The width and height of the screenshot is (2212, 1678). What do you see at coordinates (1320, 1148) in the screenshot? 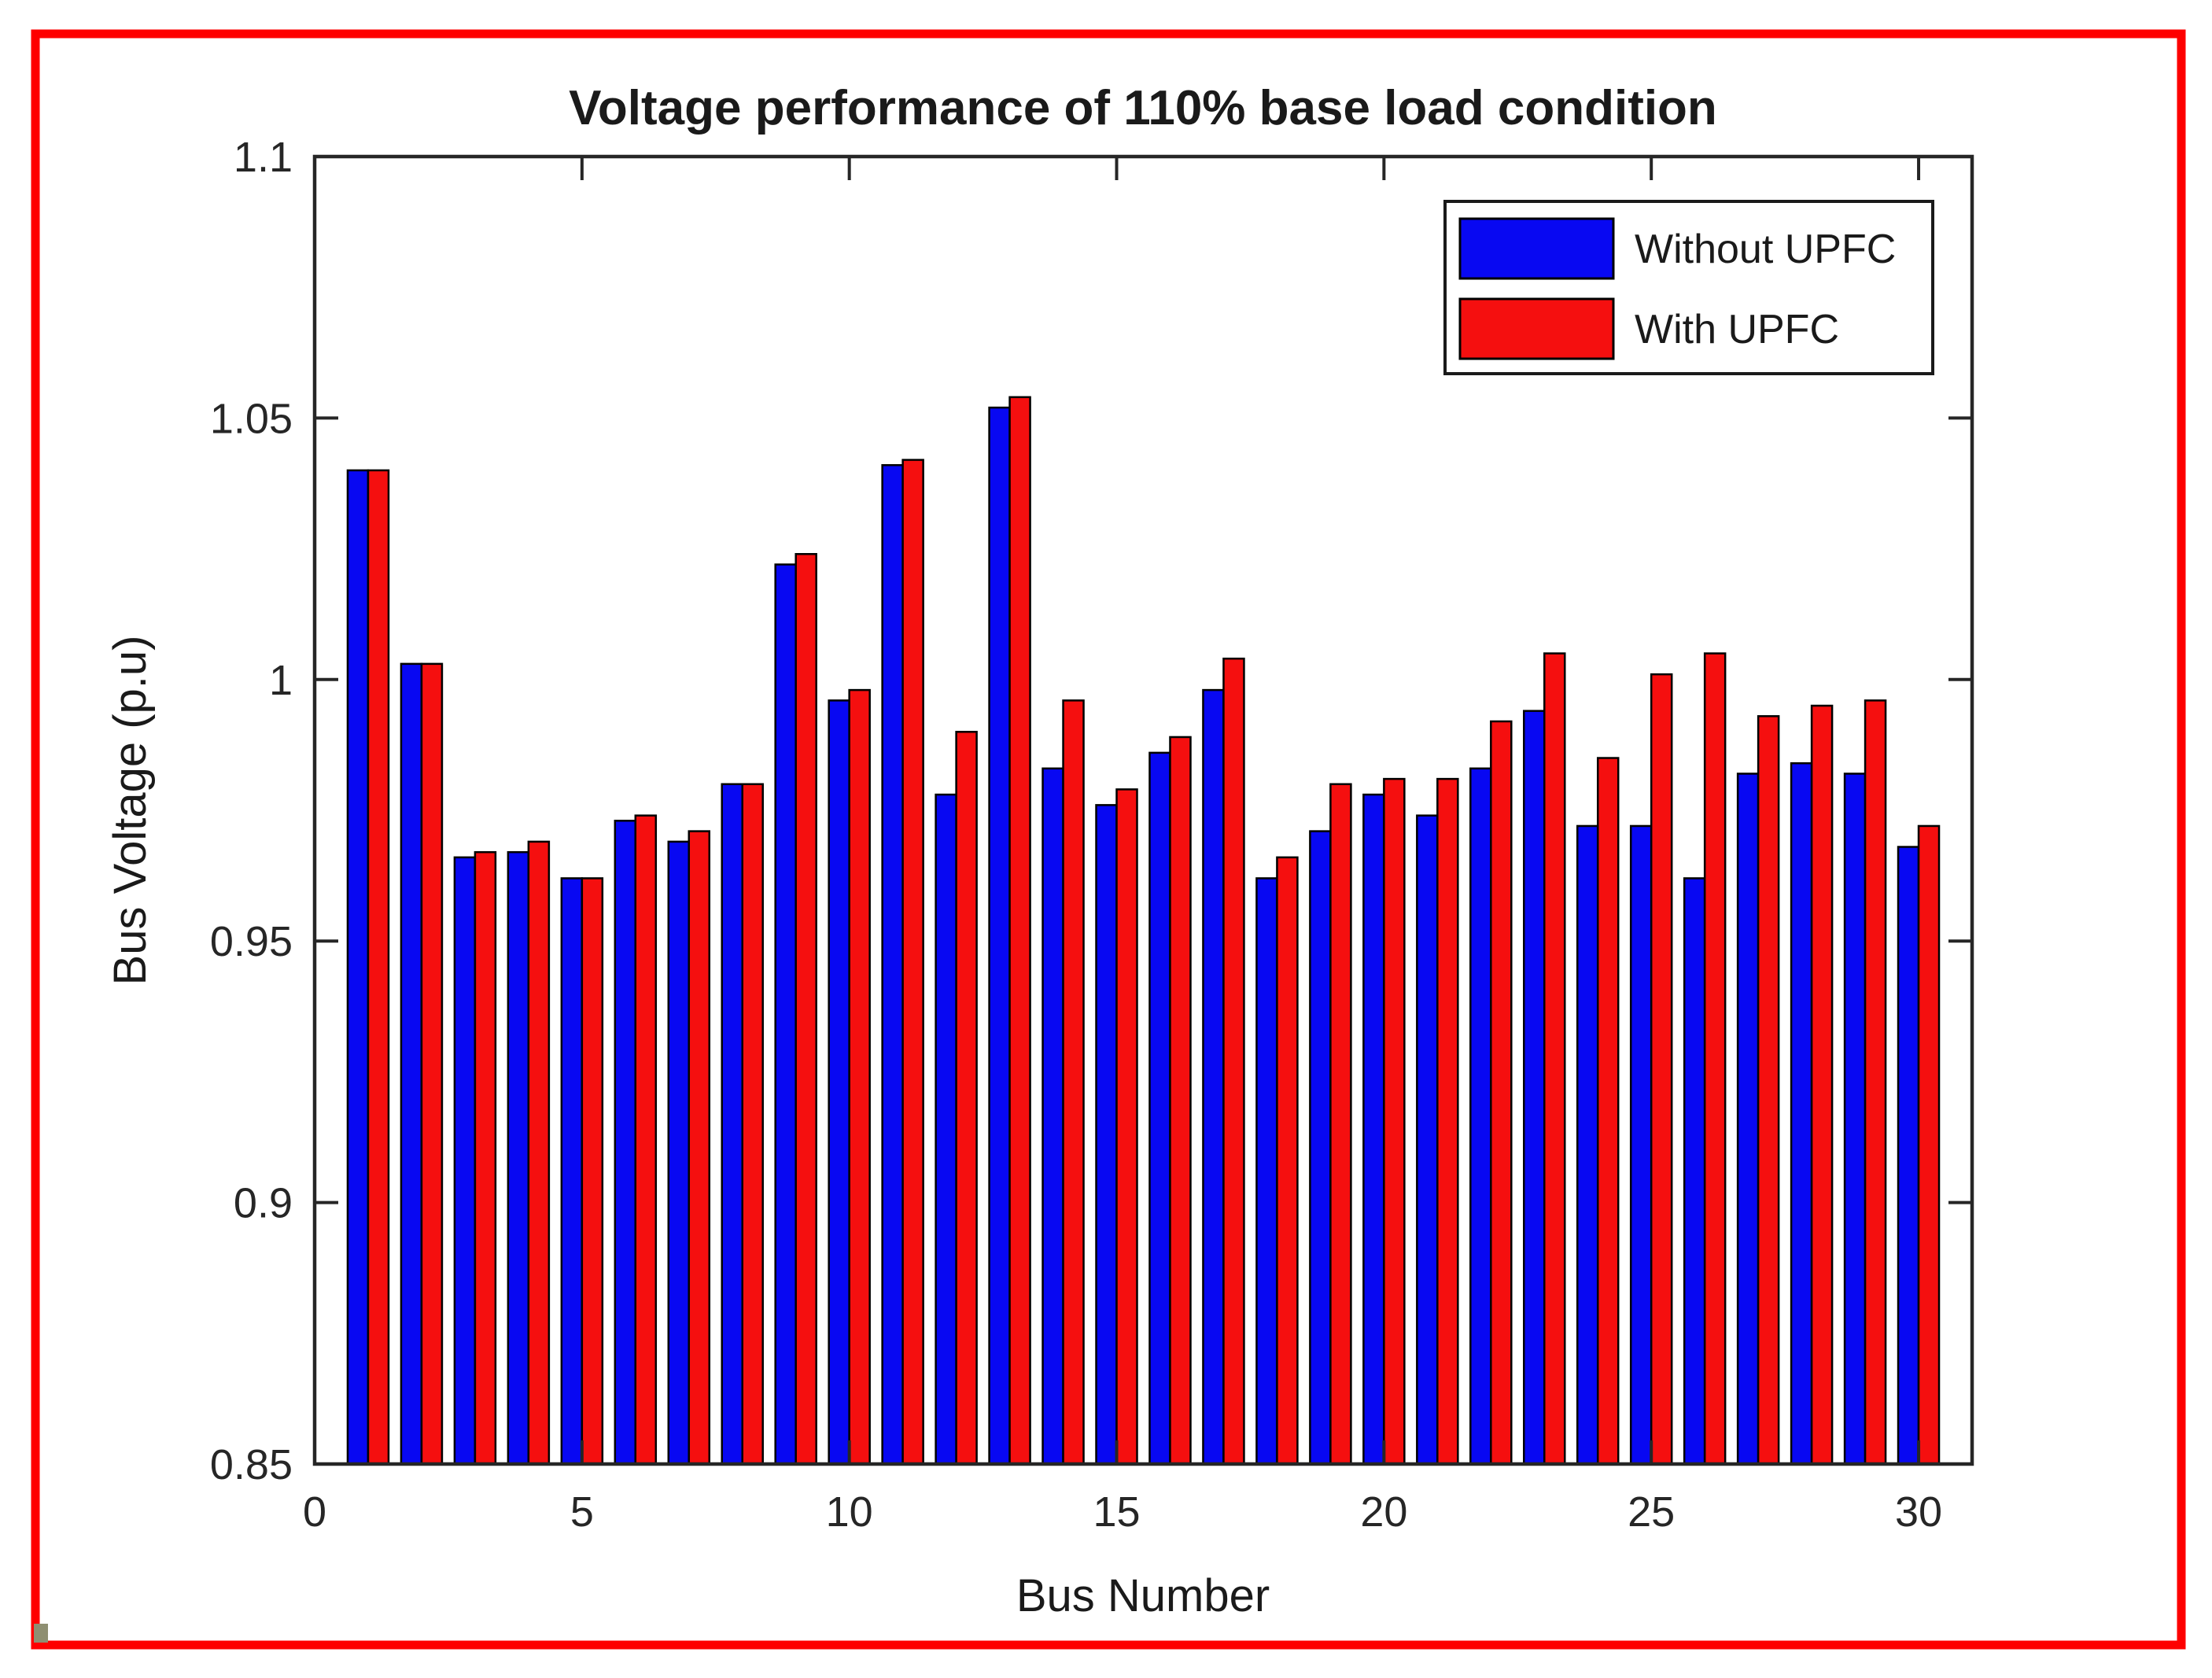
I see `bar-bus19-without-upfc` at bounding box center [1320, 1148].